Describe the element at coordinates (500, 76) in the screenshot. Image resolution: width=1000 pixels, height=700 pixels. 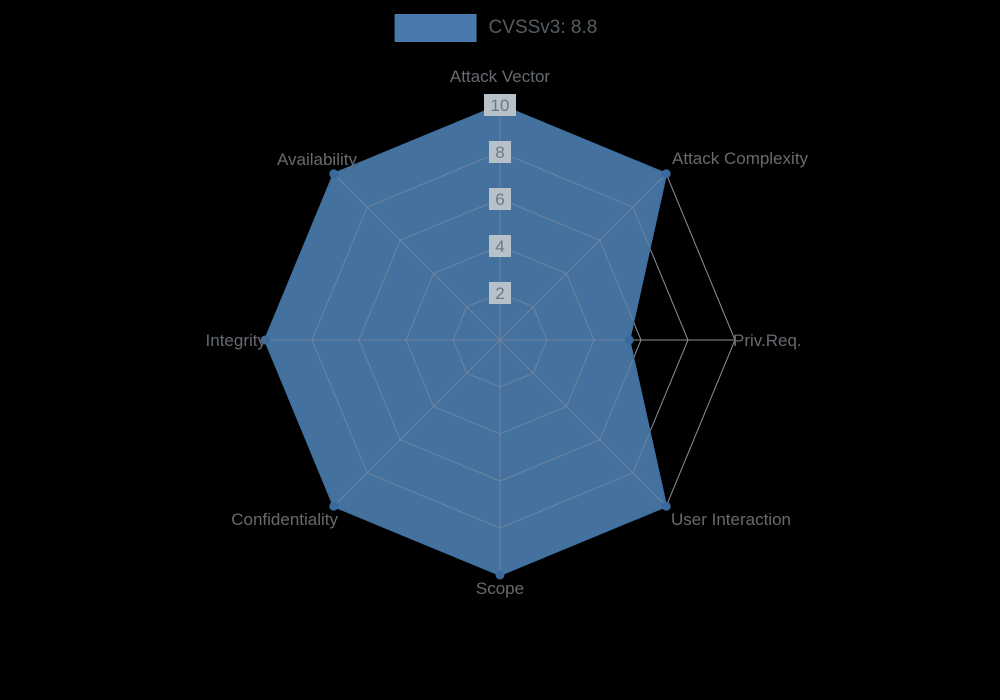
I see `axis-label-attack-vector: Attack Vector` at that location.